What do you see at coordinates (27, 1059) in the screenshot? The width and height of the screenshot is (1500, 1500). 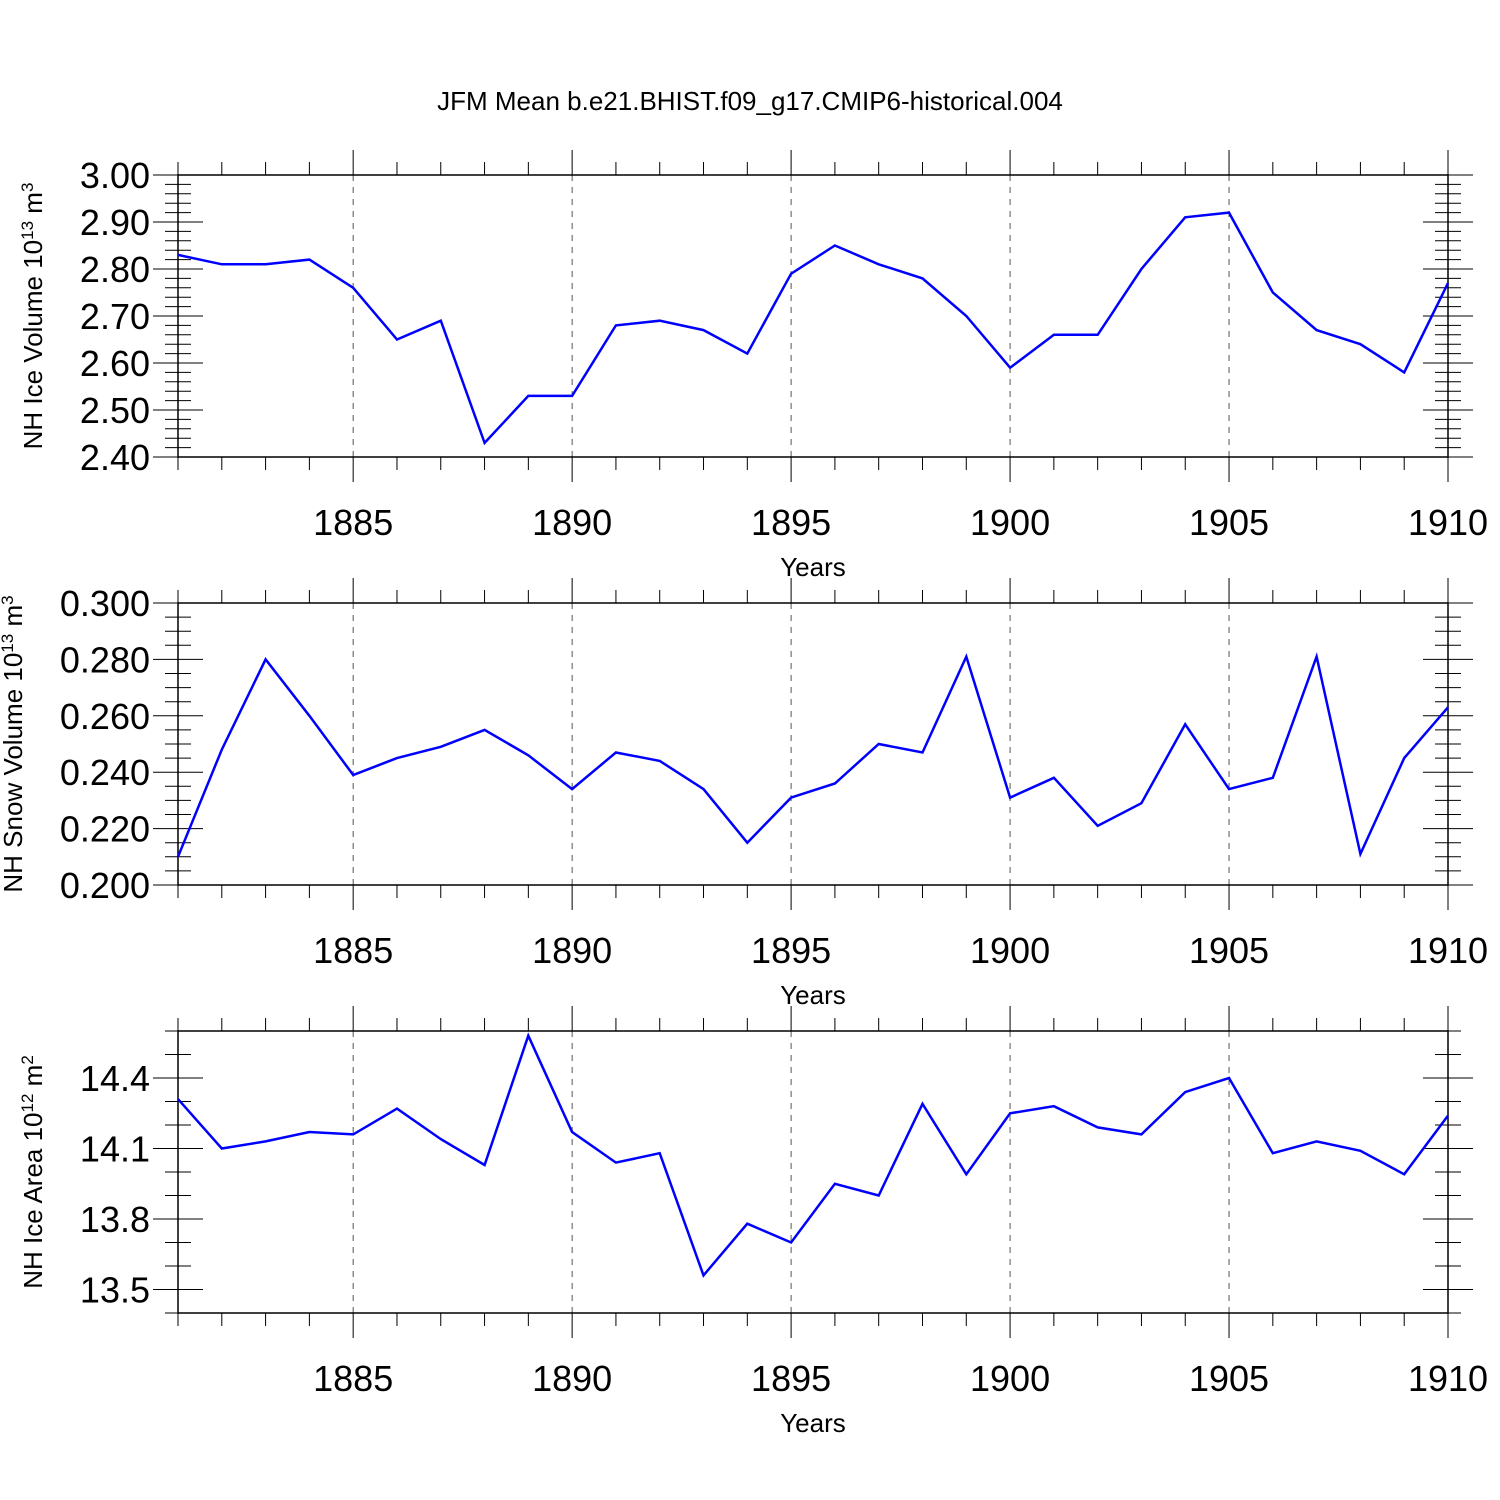 I see `y-axis-title-superscript: 2` at bounding box center [27, 1059].